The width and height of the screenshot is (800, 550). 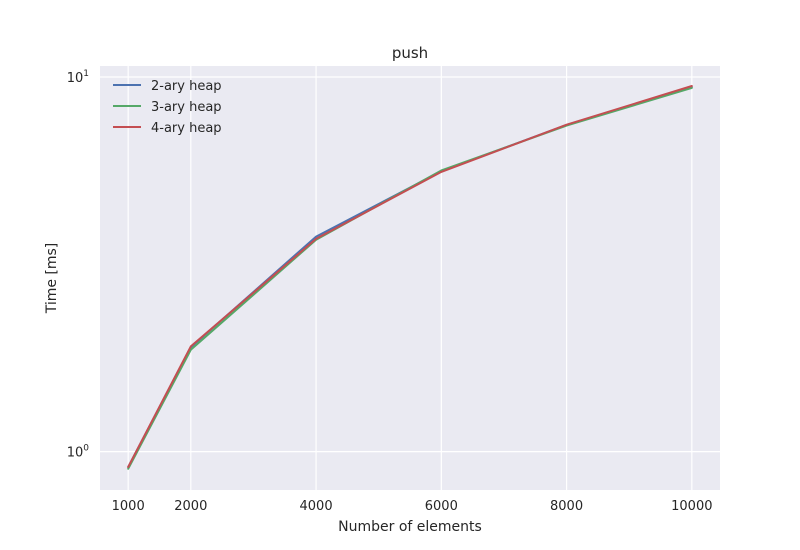 I want to click on legend-label: 4-ary heap, so click(x=186, y=128).